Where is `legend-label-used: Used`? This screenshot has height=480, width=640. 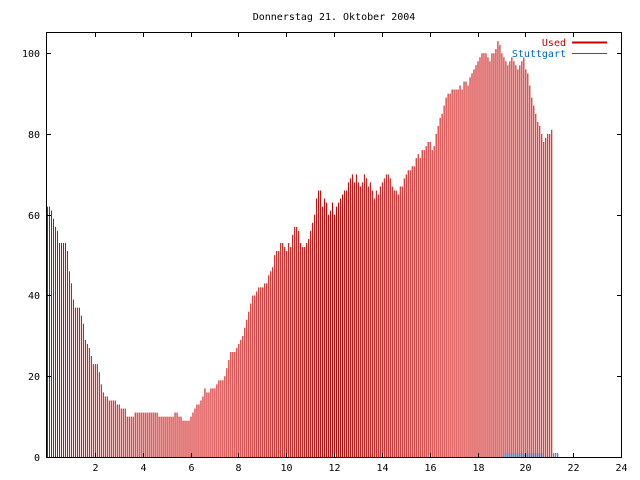
legend-label-used: Used is located at coordinates (554, 43).